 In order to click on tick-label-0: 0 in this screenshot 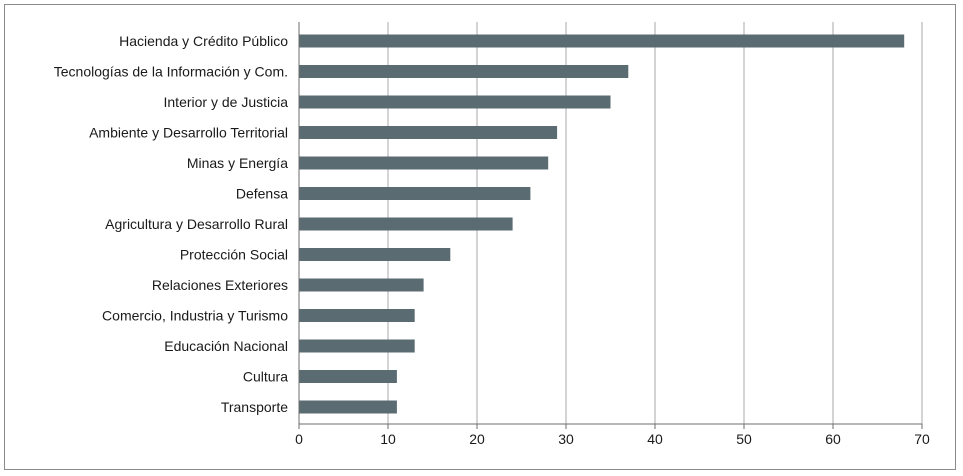, I will do `click(299, 439)`.